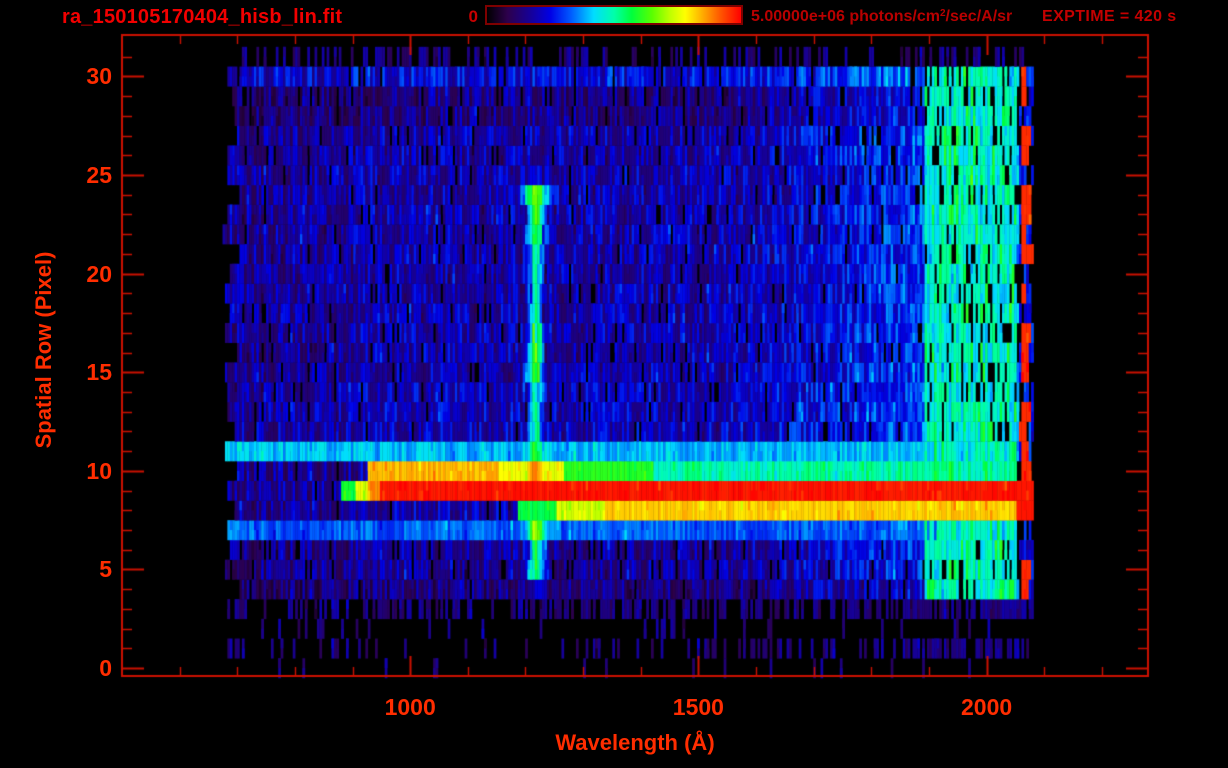 The width and height of the screenshot is (1228, 768). What do you see at coordinates (614, 15) in the screenshot?
I see `colorbar-gradient` at bounding box center [614, 15].